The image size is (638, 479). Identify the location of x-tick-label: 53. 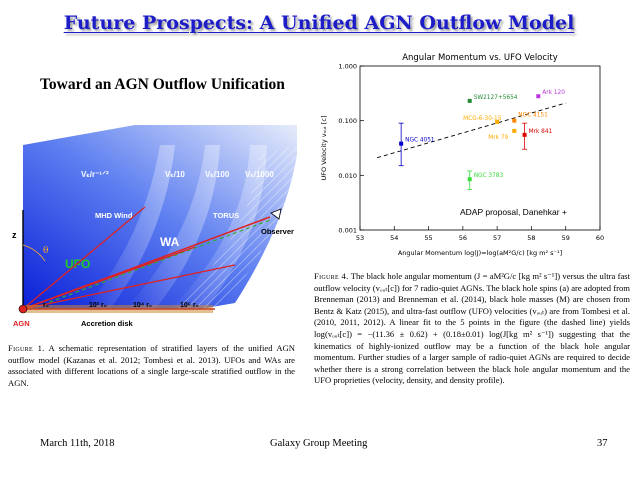
(360, 238).